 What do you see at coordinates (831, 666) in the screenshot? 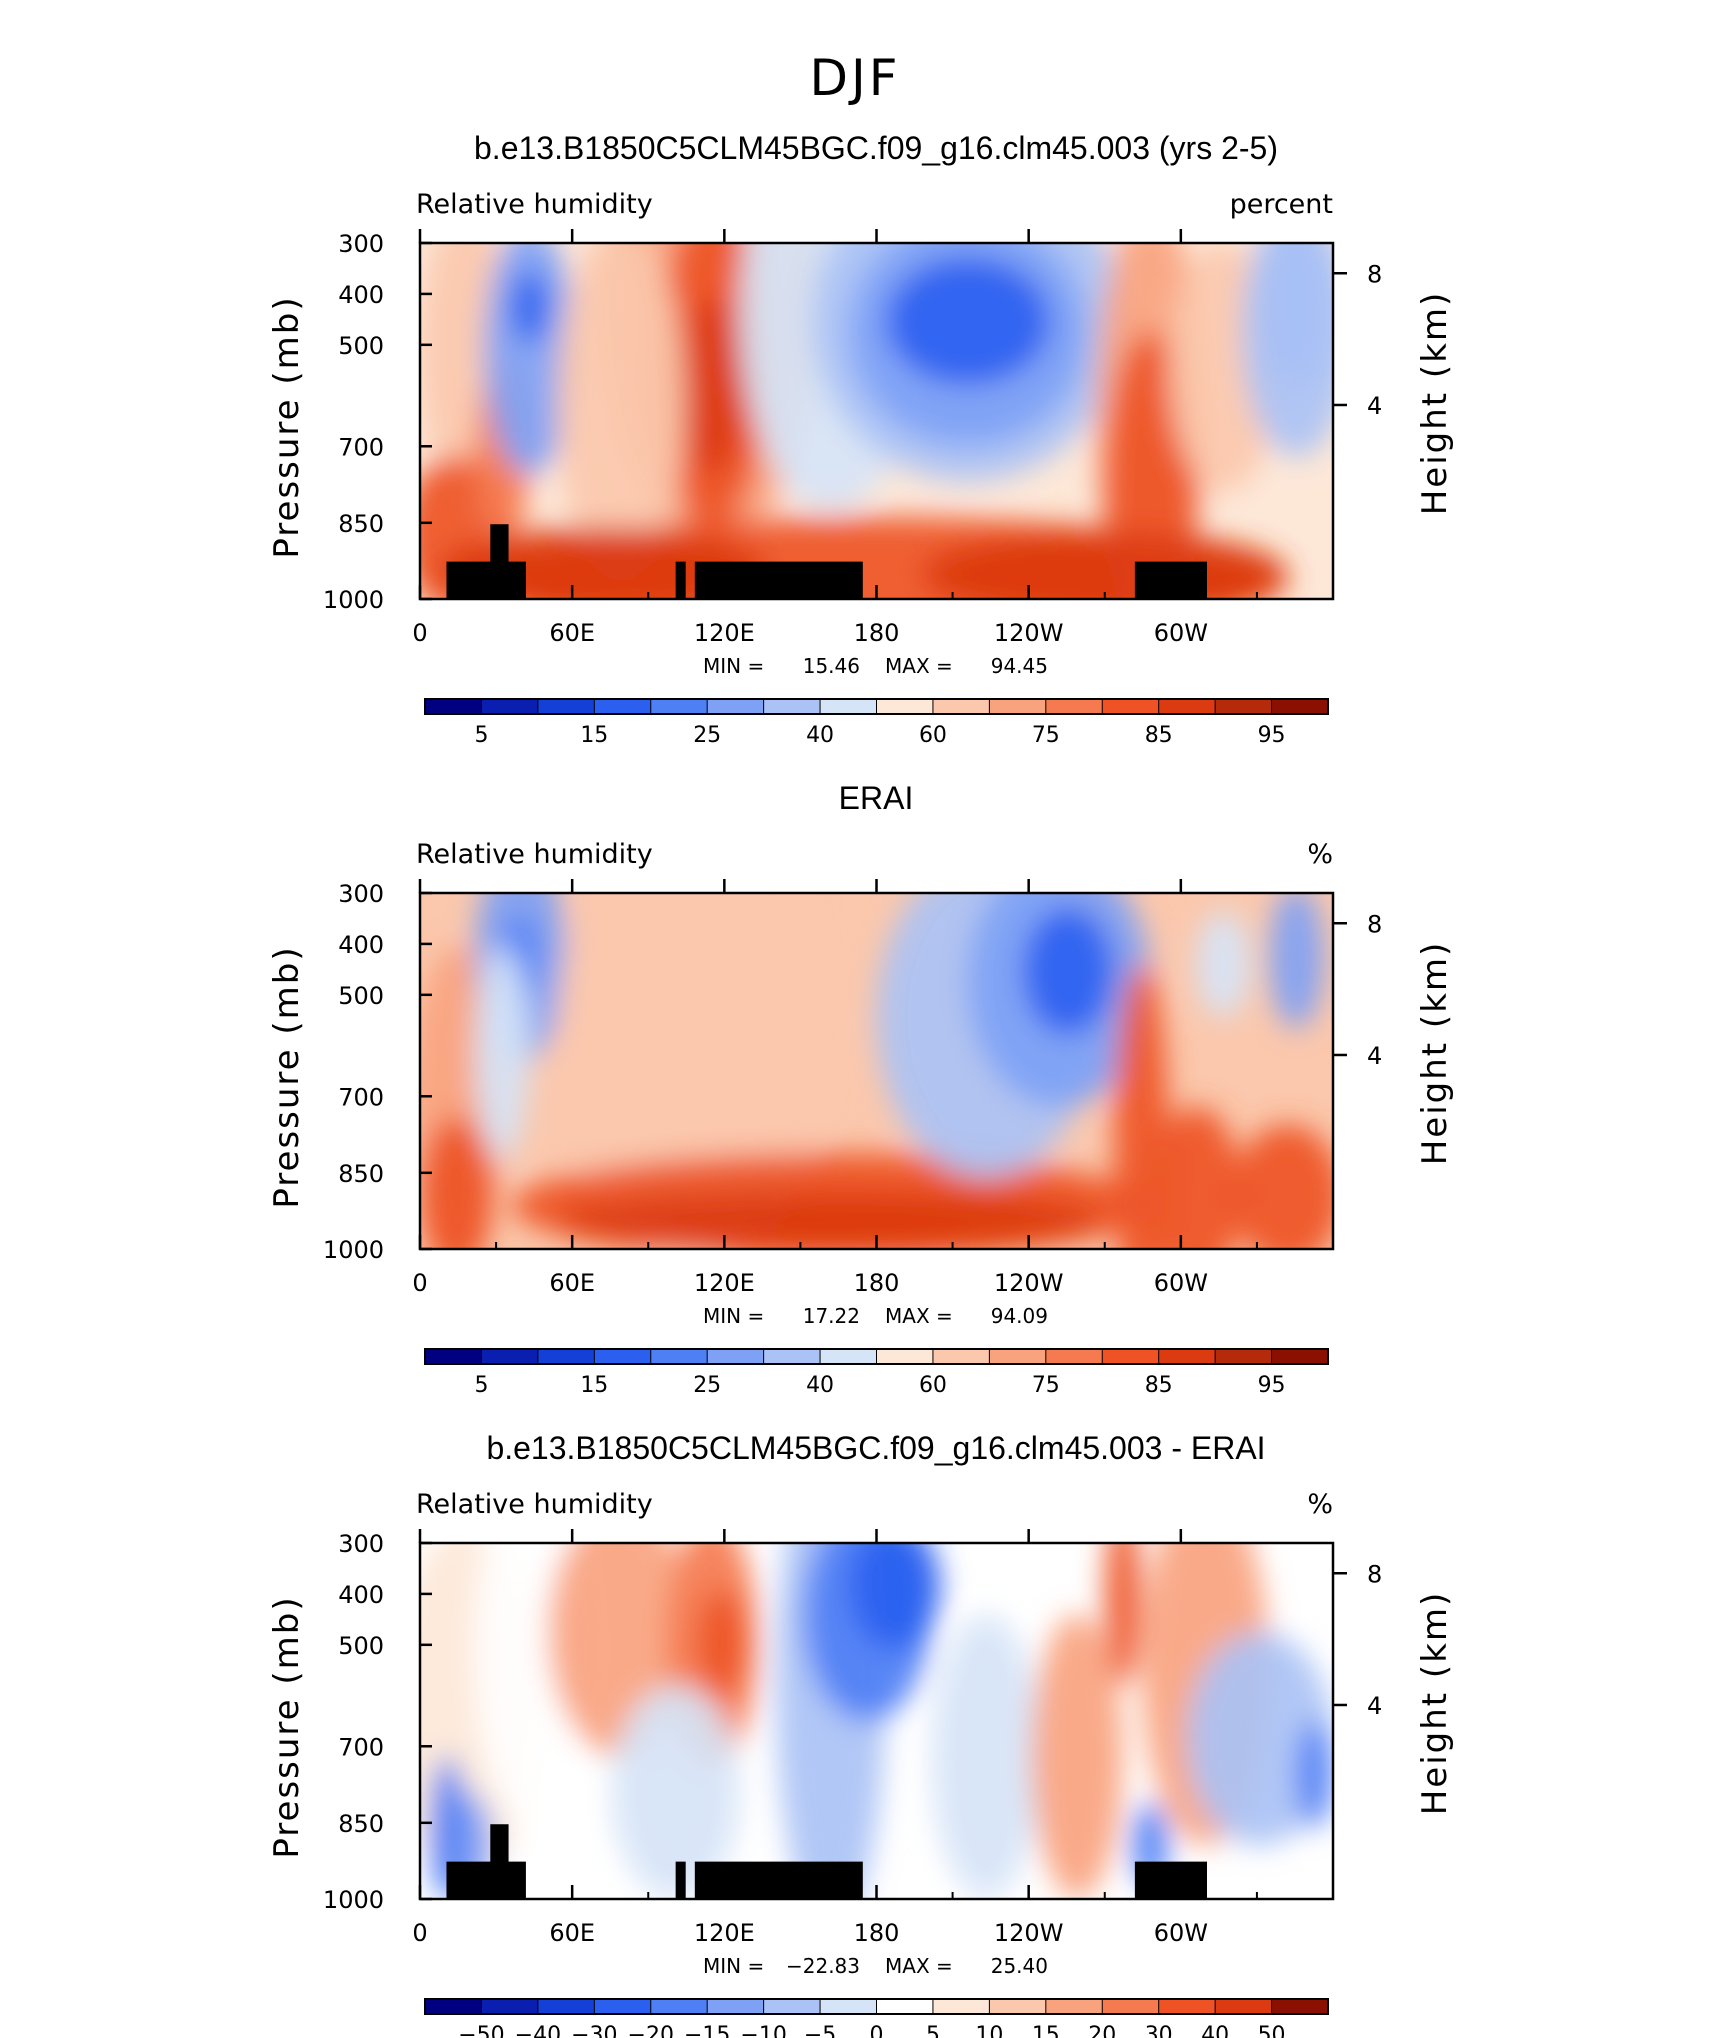
I see `min-value: 15.46` at bounding box center [831, 666].